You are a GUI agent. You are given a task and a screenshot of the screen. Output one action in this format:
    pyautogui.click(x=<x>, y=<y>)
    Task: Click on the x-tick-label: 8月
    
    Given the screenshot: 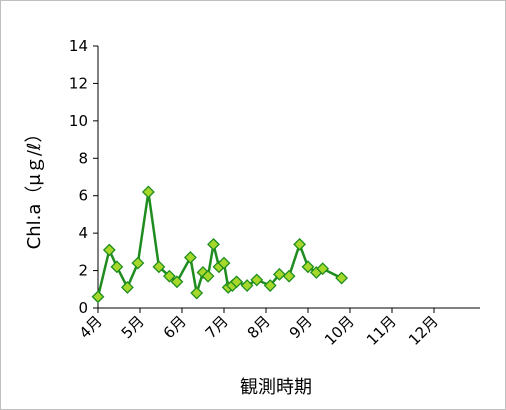 What is the action you would take?
    pyautogui.click(x=259, y=327)
    